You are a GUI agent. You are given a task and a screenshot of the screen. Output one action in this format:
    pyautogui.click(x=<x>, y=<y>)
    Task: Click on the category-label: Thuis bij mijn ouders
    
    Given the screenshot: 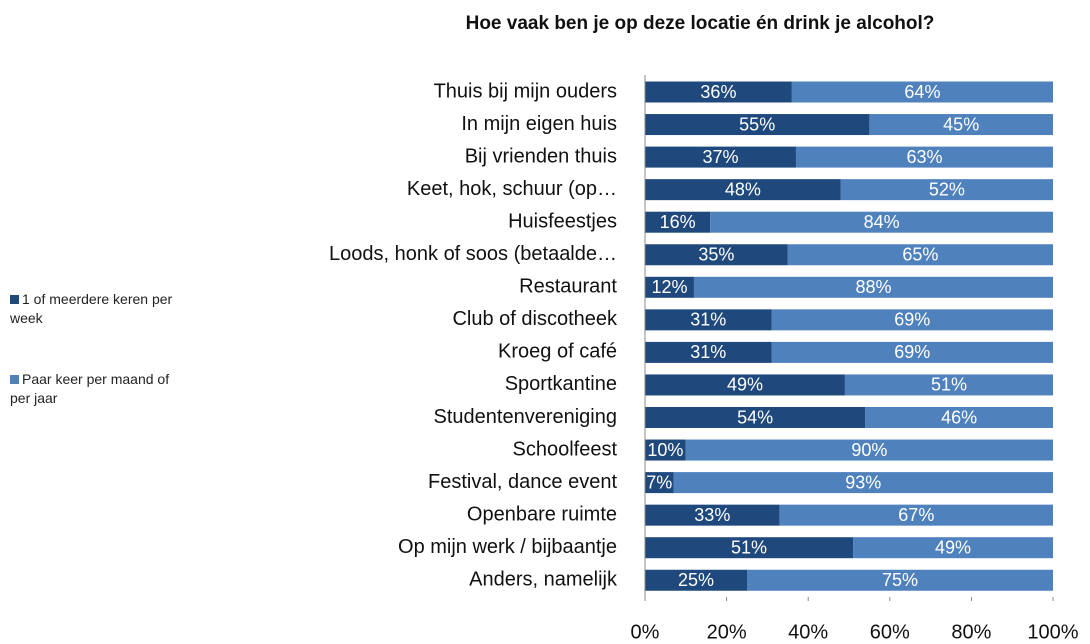 What is the action you would take?
    pyautogui.click(x=525, y=91)
    